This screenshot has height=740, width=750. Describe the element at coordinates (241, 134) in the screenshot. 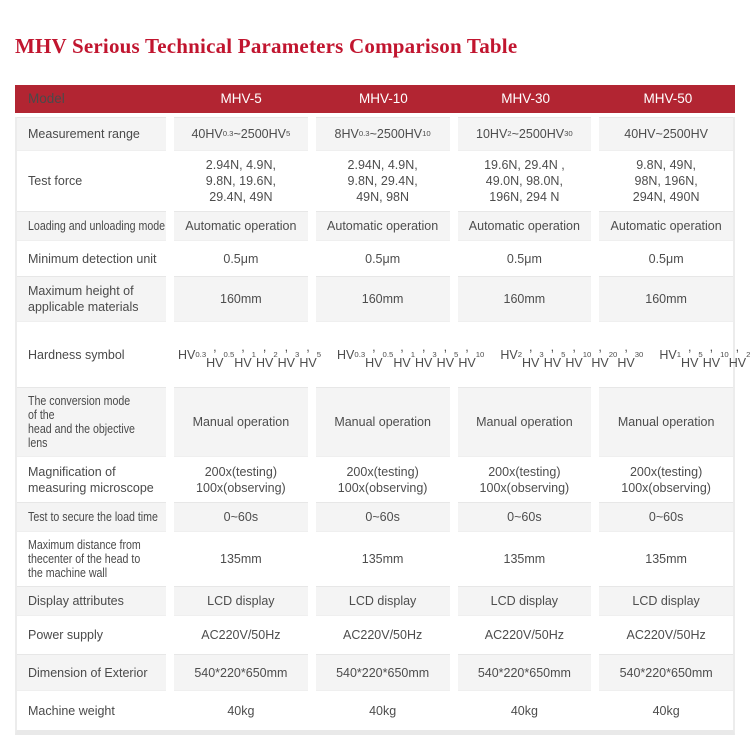

I see `cell-mhv-5: 40HV 0.3 ~2500HV 5` at that location.